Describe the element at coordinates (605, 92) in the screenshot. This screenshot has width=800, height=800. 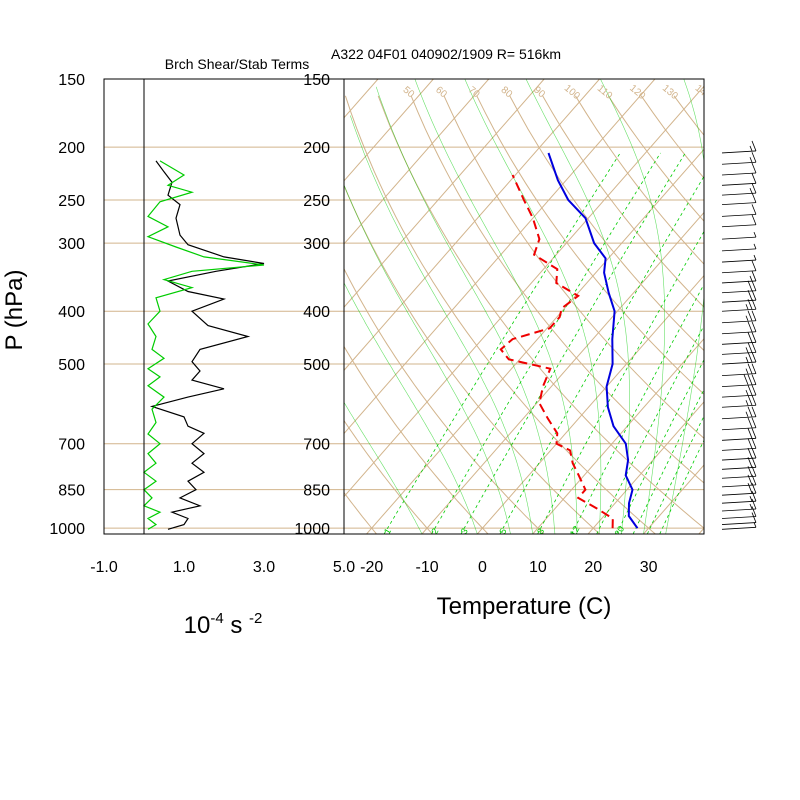
I see `dry-adiabat-label-110: 110` at that location.